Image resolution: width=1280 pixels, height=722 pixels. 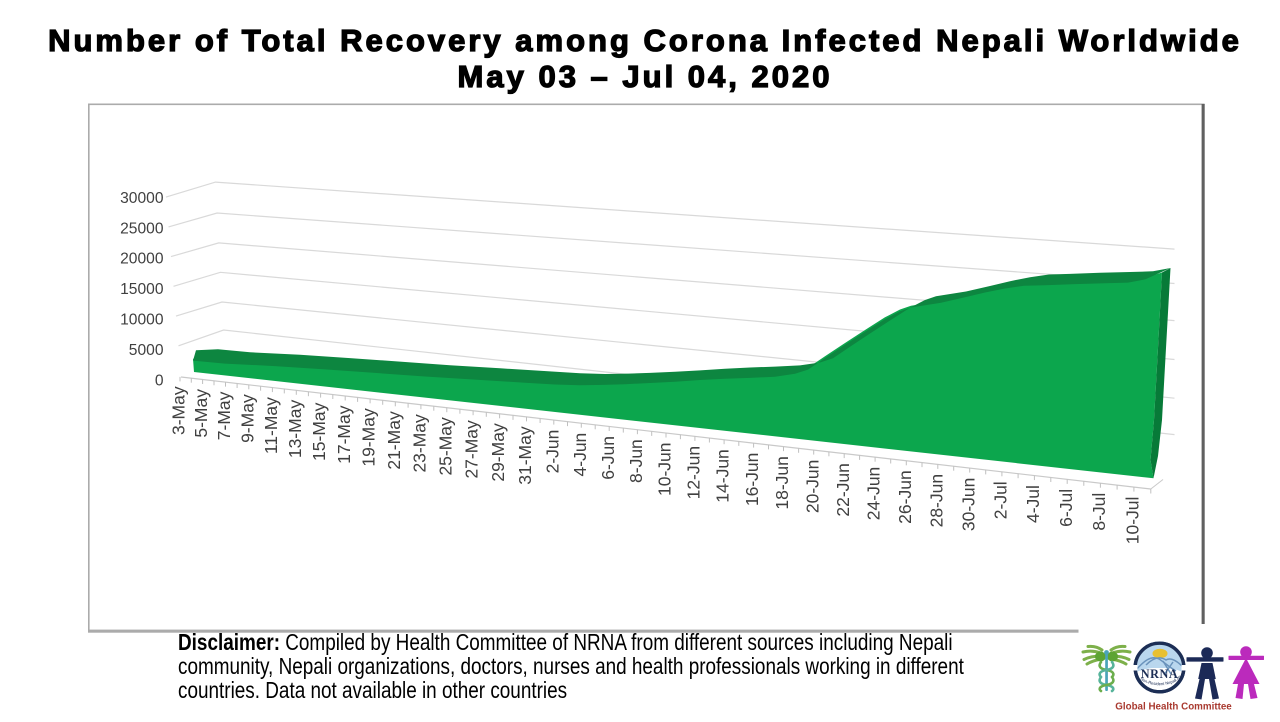 I want to click on svg-text: 11-May, so click(x=271, y=425).